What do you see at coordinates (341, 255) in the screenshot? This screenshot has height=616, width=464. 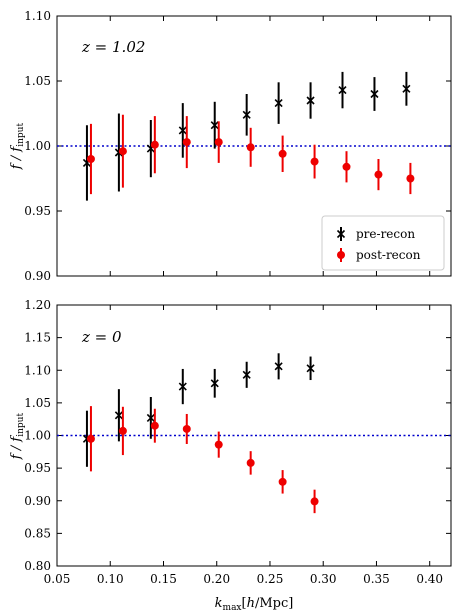 I see `legend-post-recon-marker` at bounding box center [341, 255].